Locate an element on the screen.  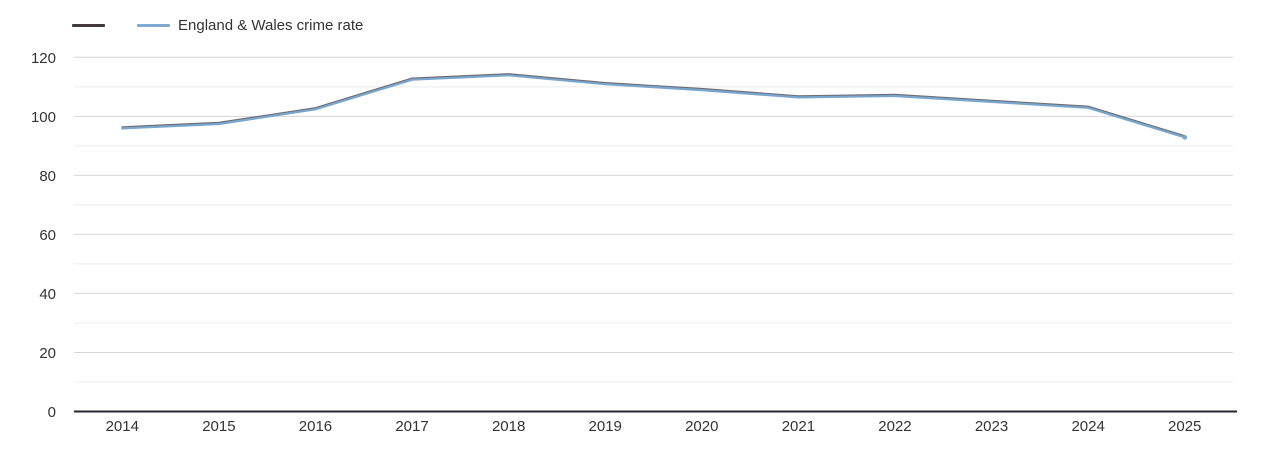
y-tick-label: 100 is located at coordinates (43, 117).